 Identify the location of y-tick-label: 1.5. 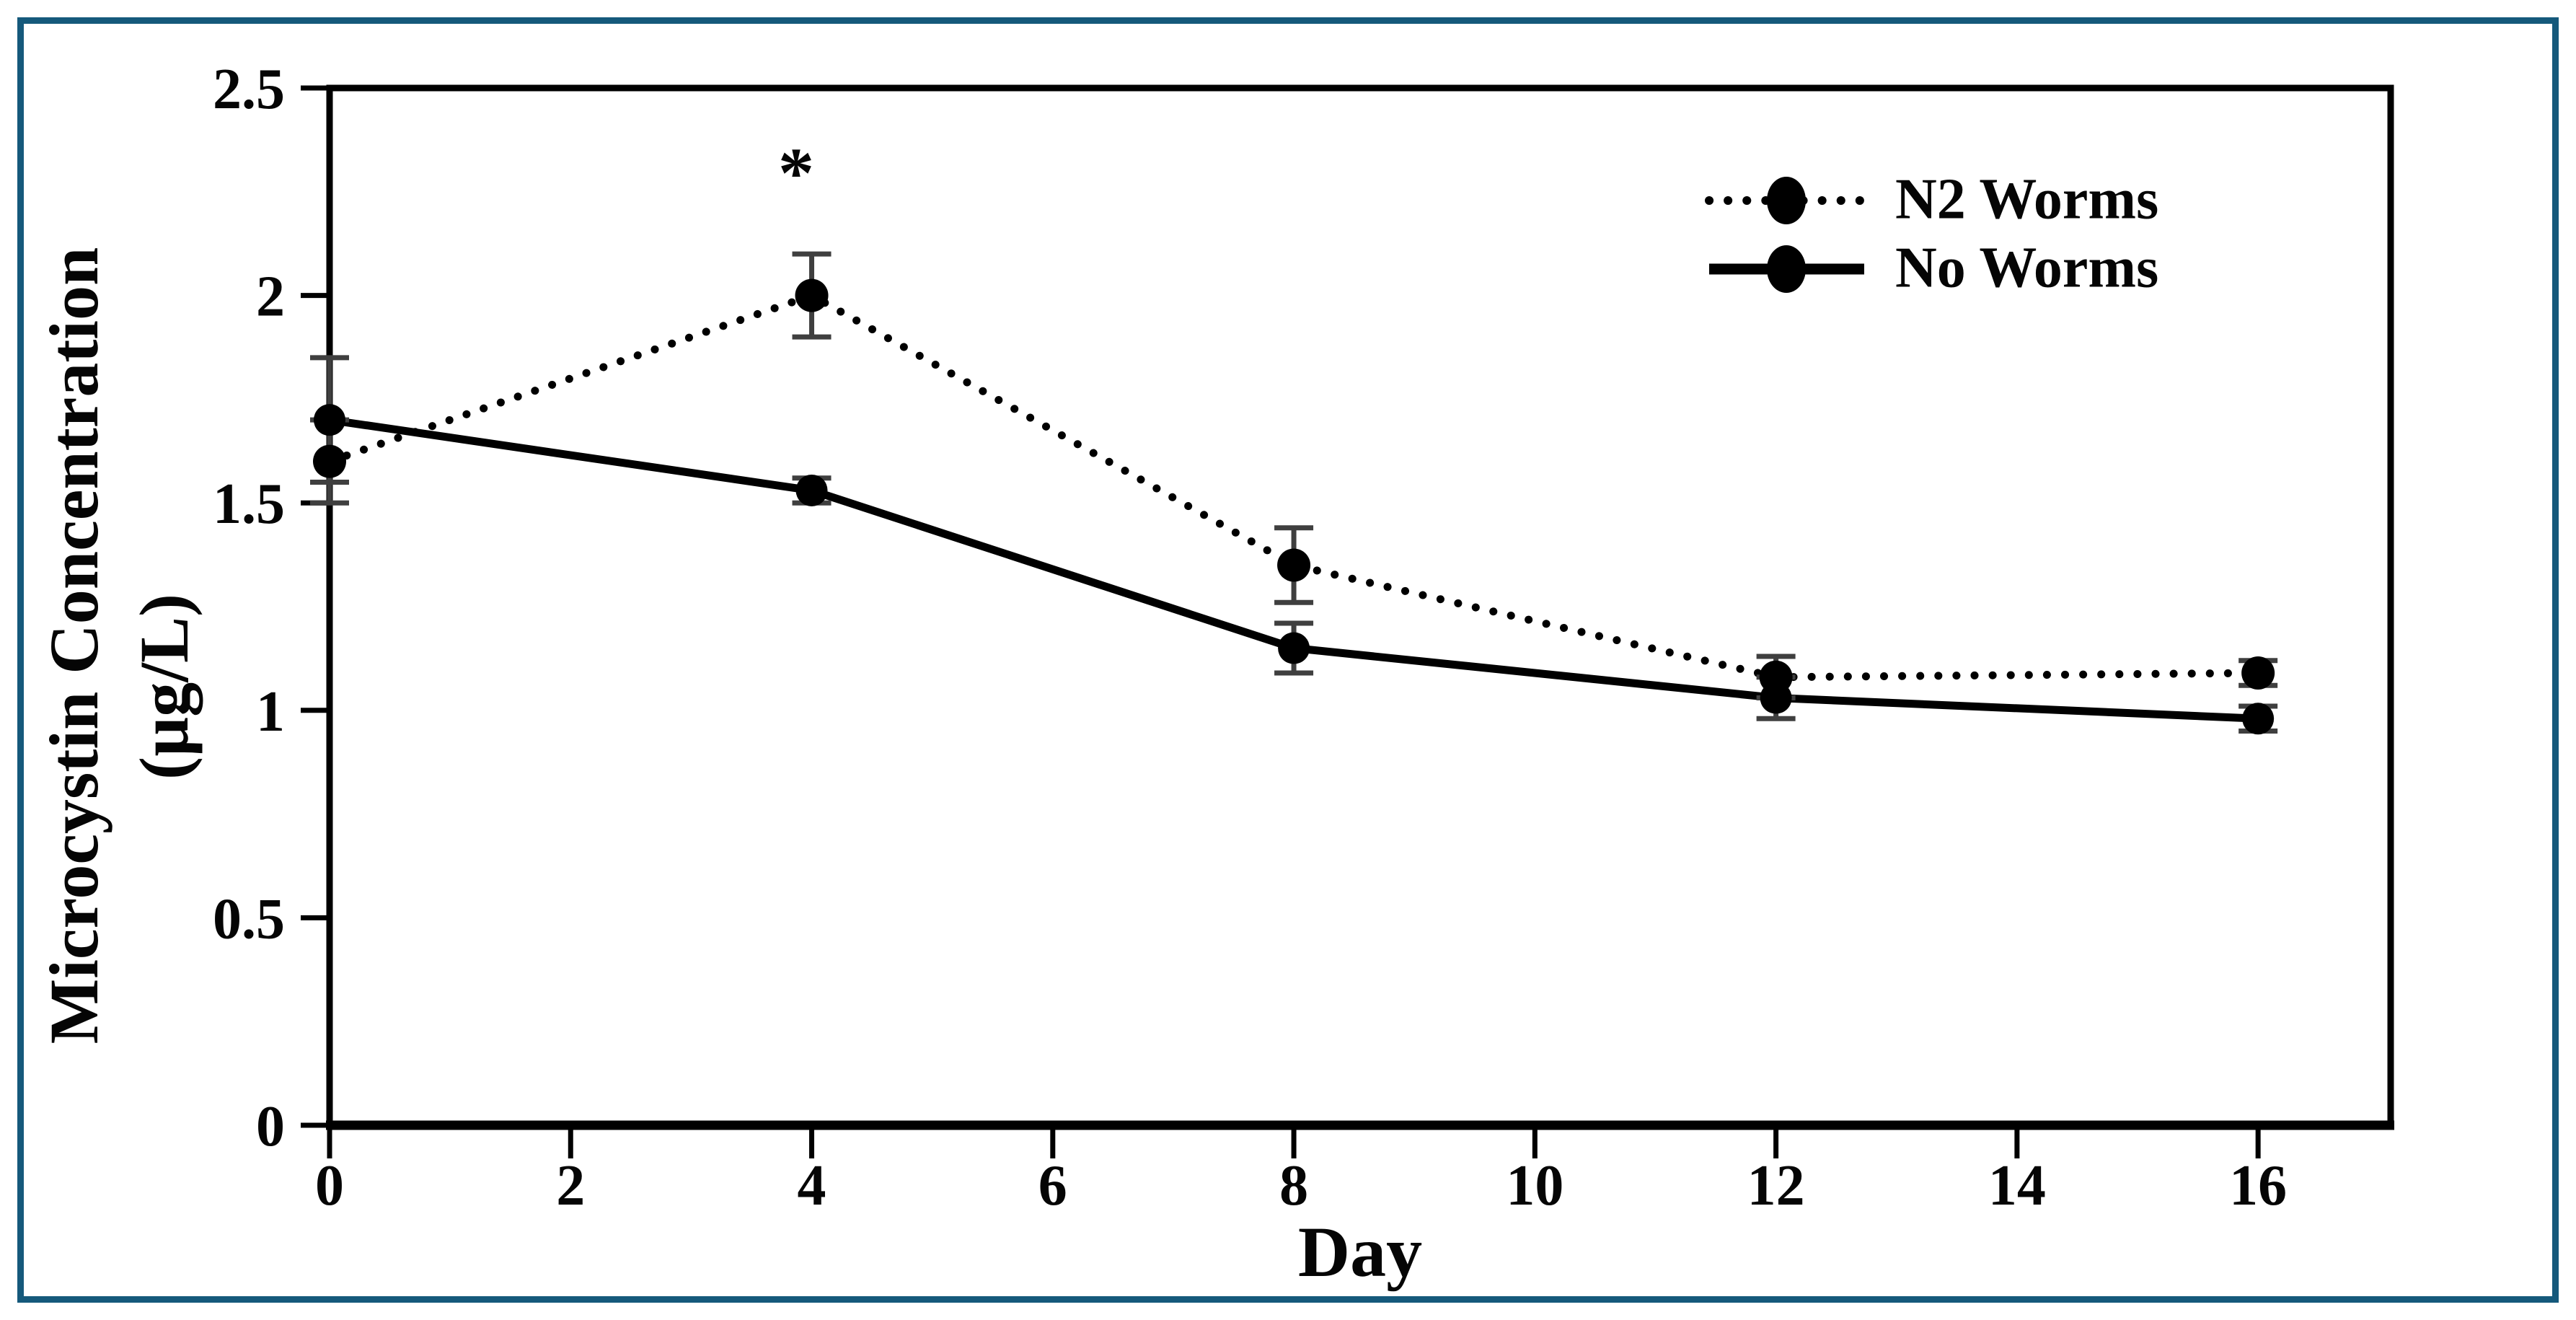
(249, 504).